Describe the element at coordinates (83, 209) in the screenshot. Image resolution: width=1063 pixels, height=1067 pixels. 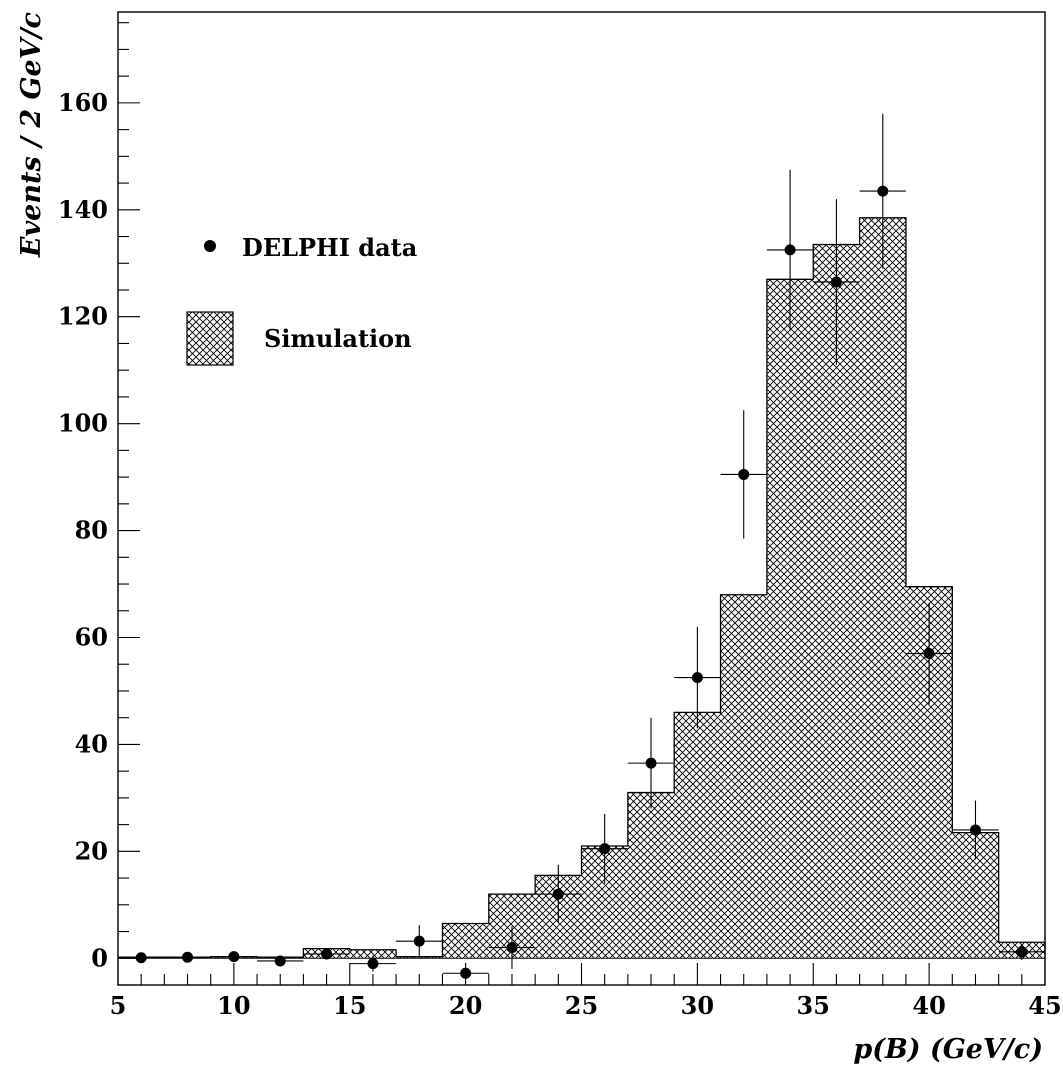
I see `y-tick-label: 140` at that location.